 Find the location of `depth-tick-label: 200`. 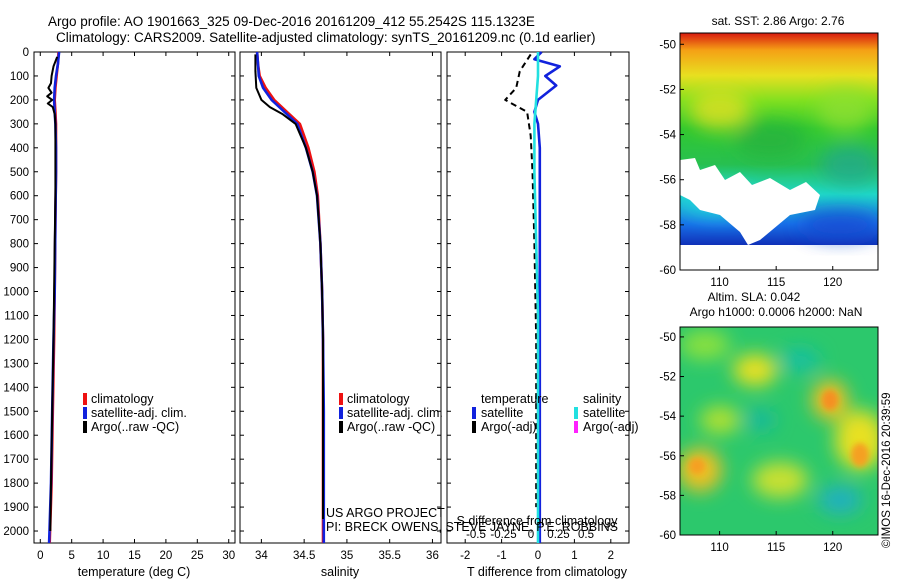

depth-tick-label: 200 is located at coordinates (19, 101).